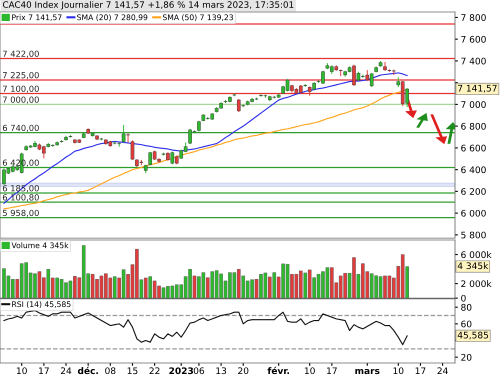  Describe the element at coordinates (466, 324) in the screenshot. I see `y-tick-label: 60` at that location.